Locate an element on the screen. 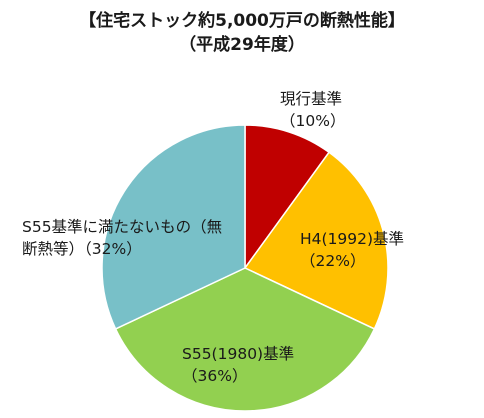  chart-title: 【住宅ストック約5,000万戸の断熱性能】 is located at coordinates (242, 21).